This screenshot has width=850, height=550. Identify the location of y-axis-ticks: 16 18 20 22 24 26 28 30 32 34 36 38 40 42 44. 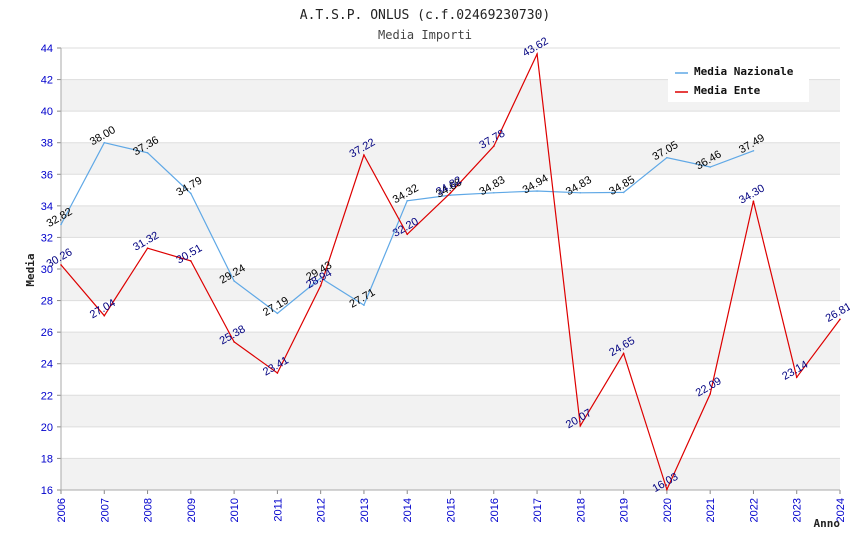
(47, 270).